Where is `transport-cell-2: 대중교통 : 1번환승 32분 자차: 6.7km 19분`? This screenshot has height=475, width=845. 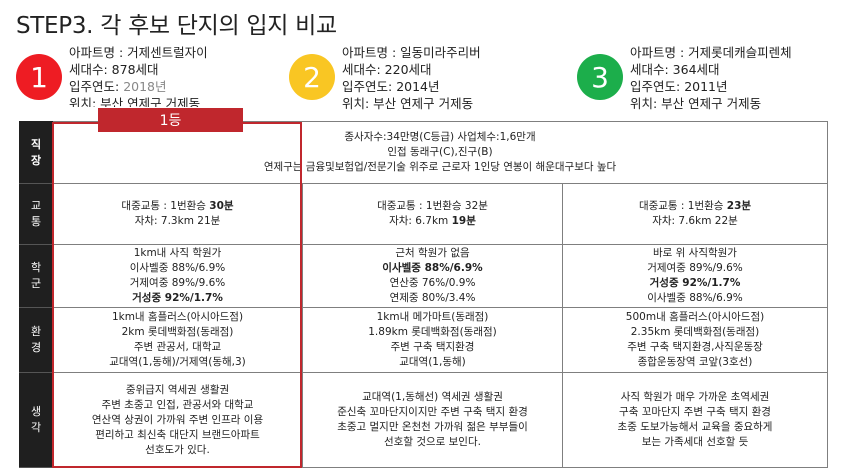 transport-cell-2: 대중교통 : 1번환승 32분 자차: 6.7km 19분 is located at coordinates (432, 214).